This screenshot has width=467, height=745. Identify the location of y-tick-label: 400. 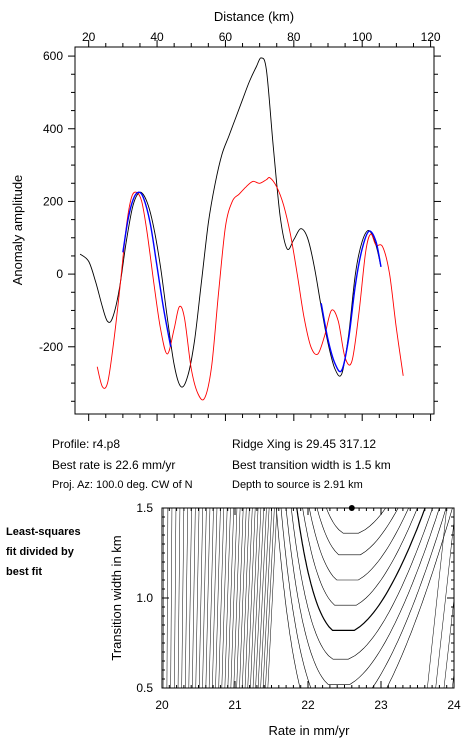
(53, 129).